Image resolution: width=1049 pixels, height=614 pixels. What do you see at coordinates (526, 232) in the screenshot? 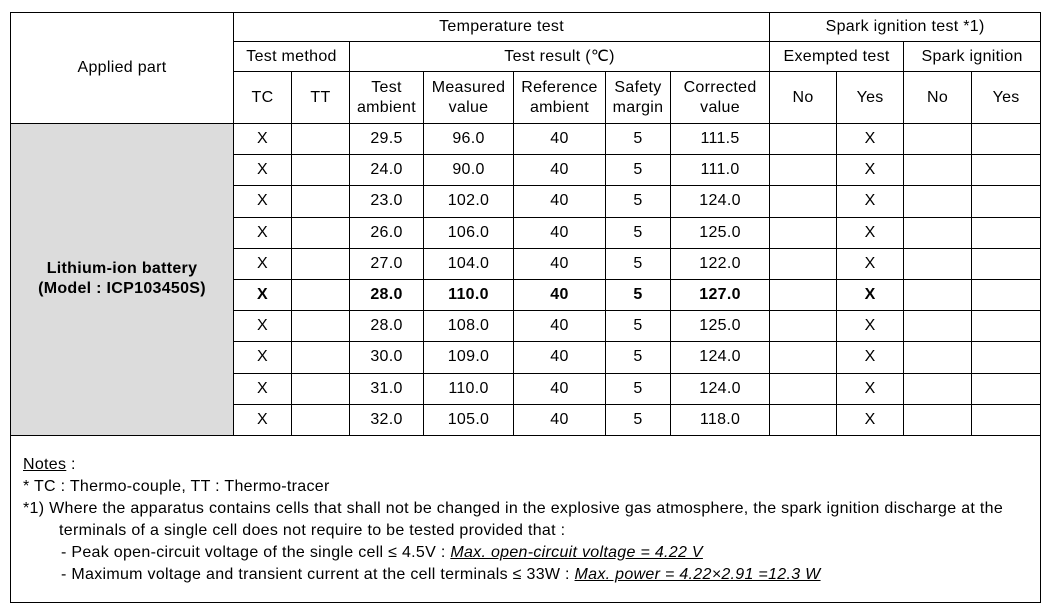
I see `table-row: X 26.0 106.0 40 5 125.0 X` at bounding box center [526, 232].